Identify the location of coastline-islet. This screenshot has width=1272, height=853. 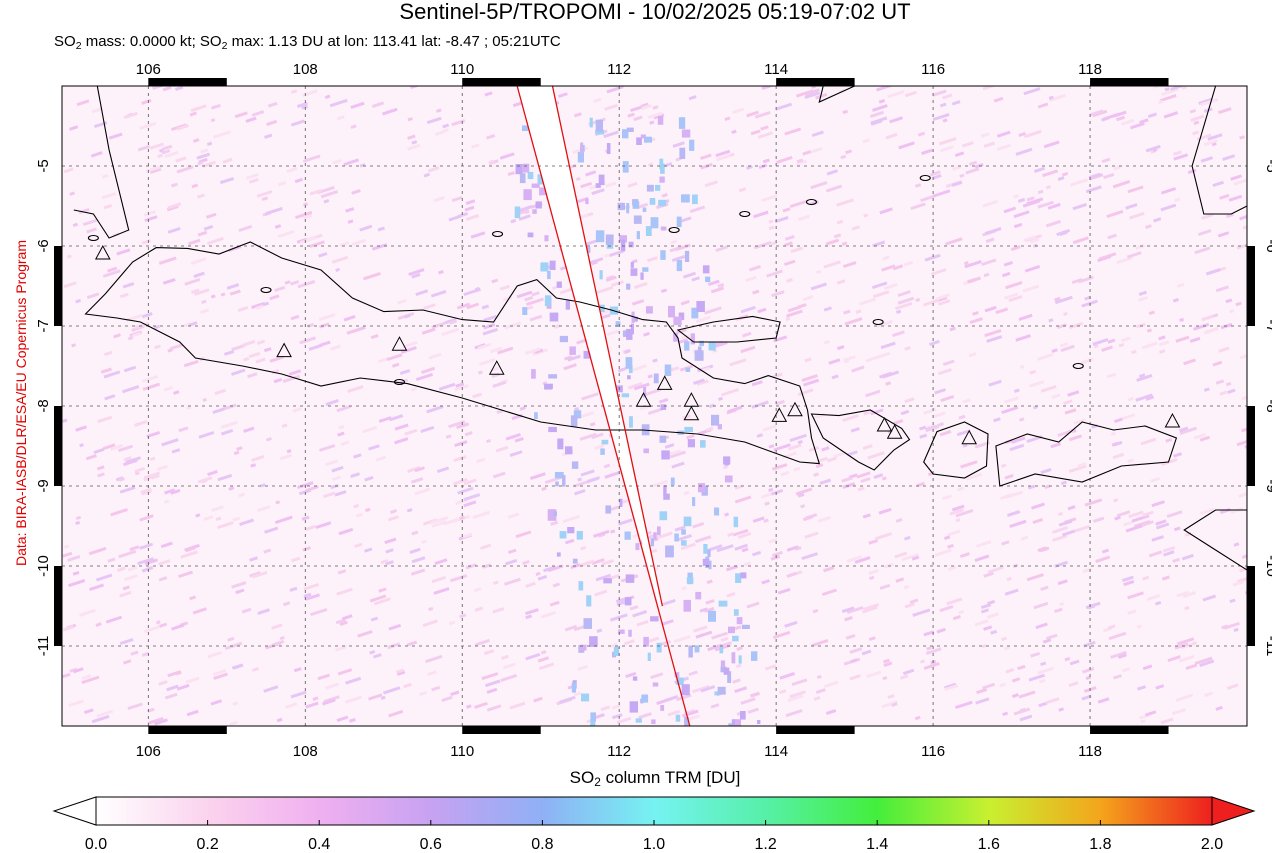
(93, 238).